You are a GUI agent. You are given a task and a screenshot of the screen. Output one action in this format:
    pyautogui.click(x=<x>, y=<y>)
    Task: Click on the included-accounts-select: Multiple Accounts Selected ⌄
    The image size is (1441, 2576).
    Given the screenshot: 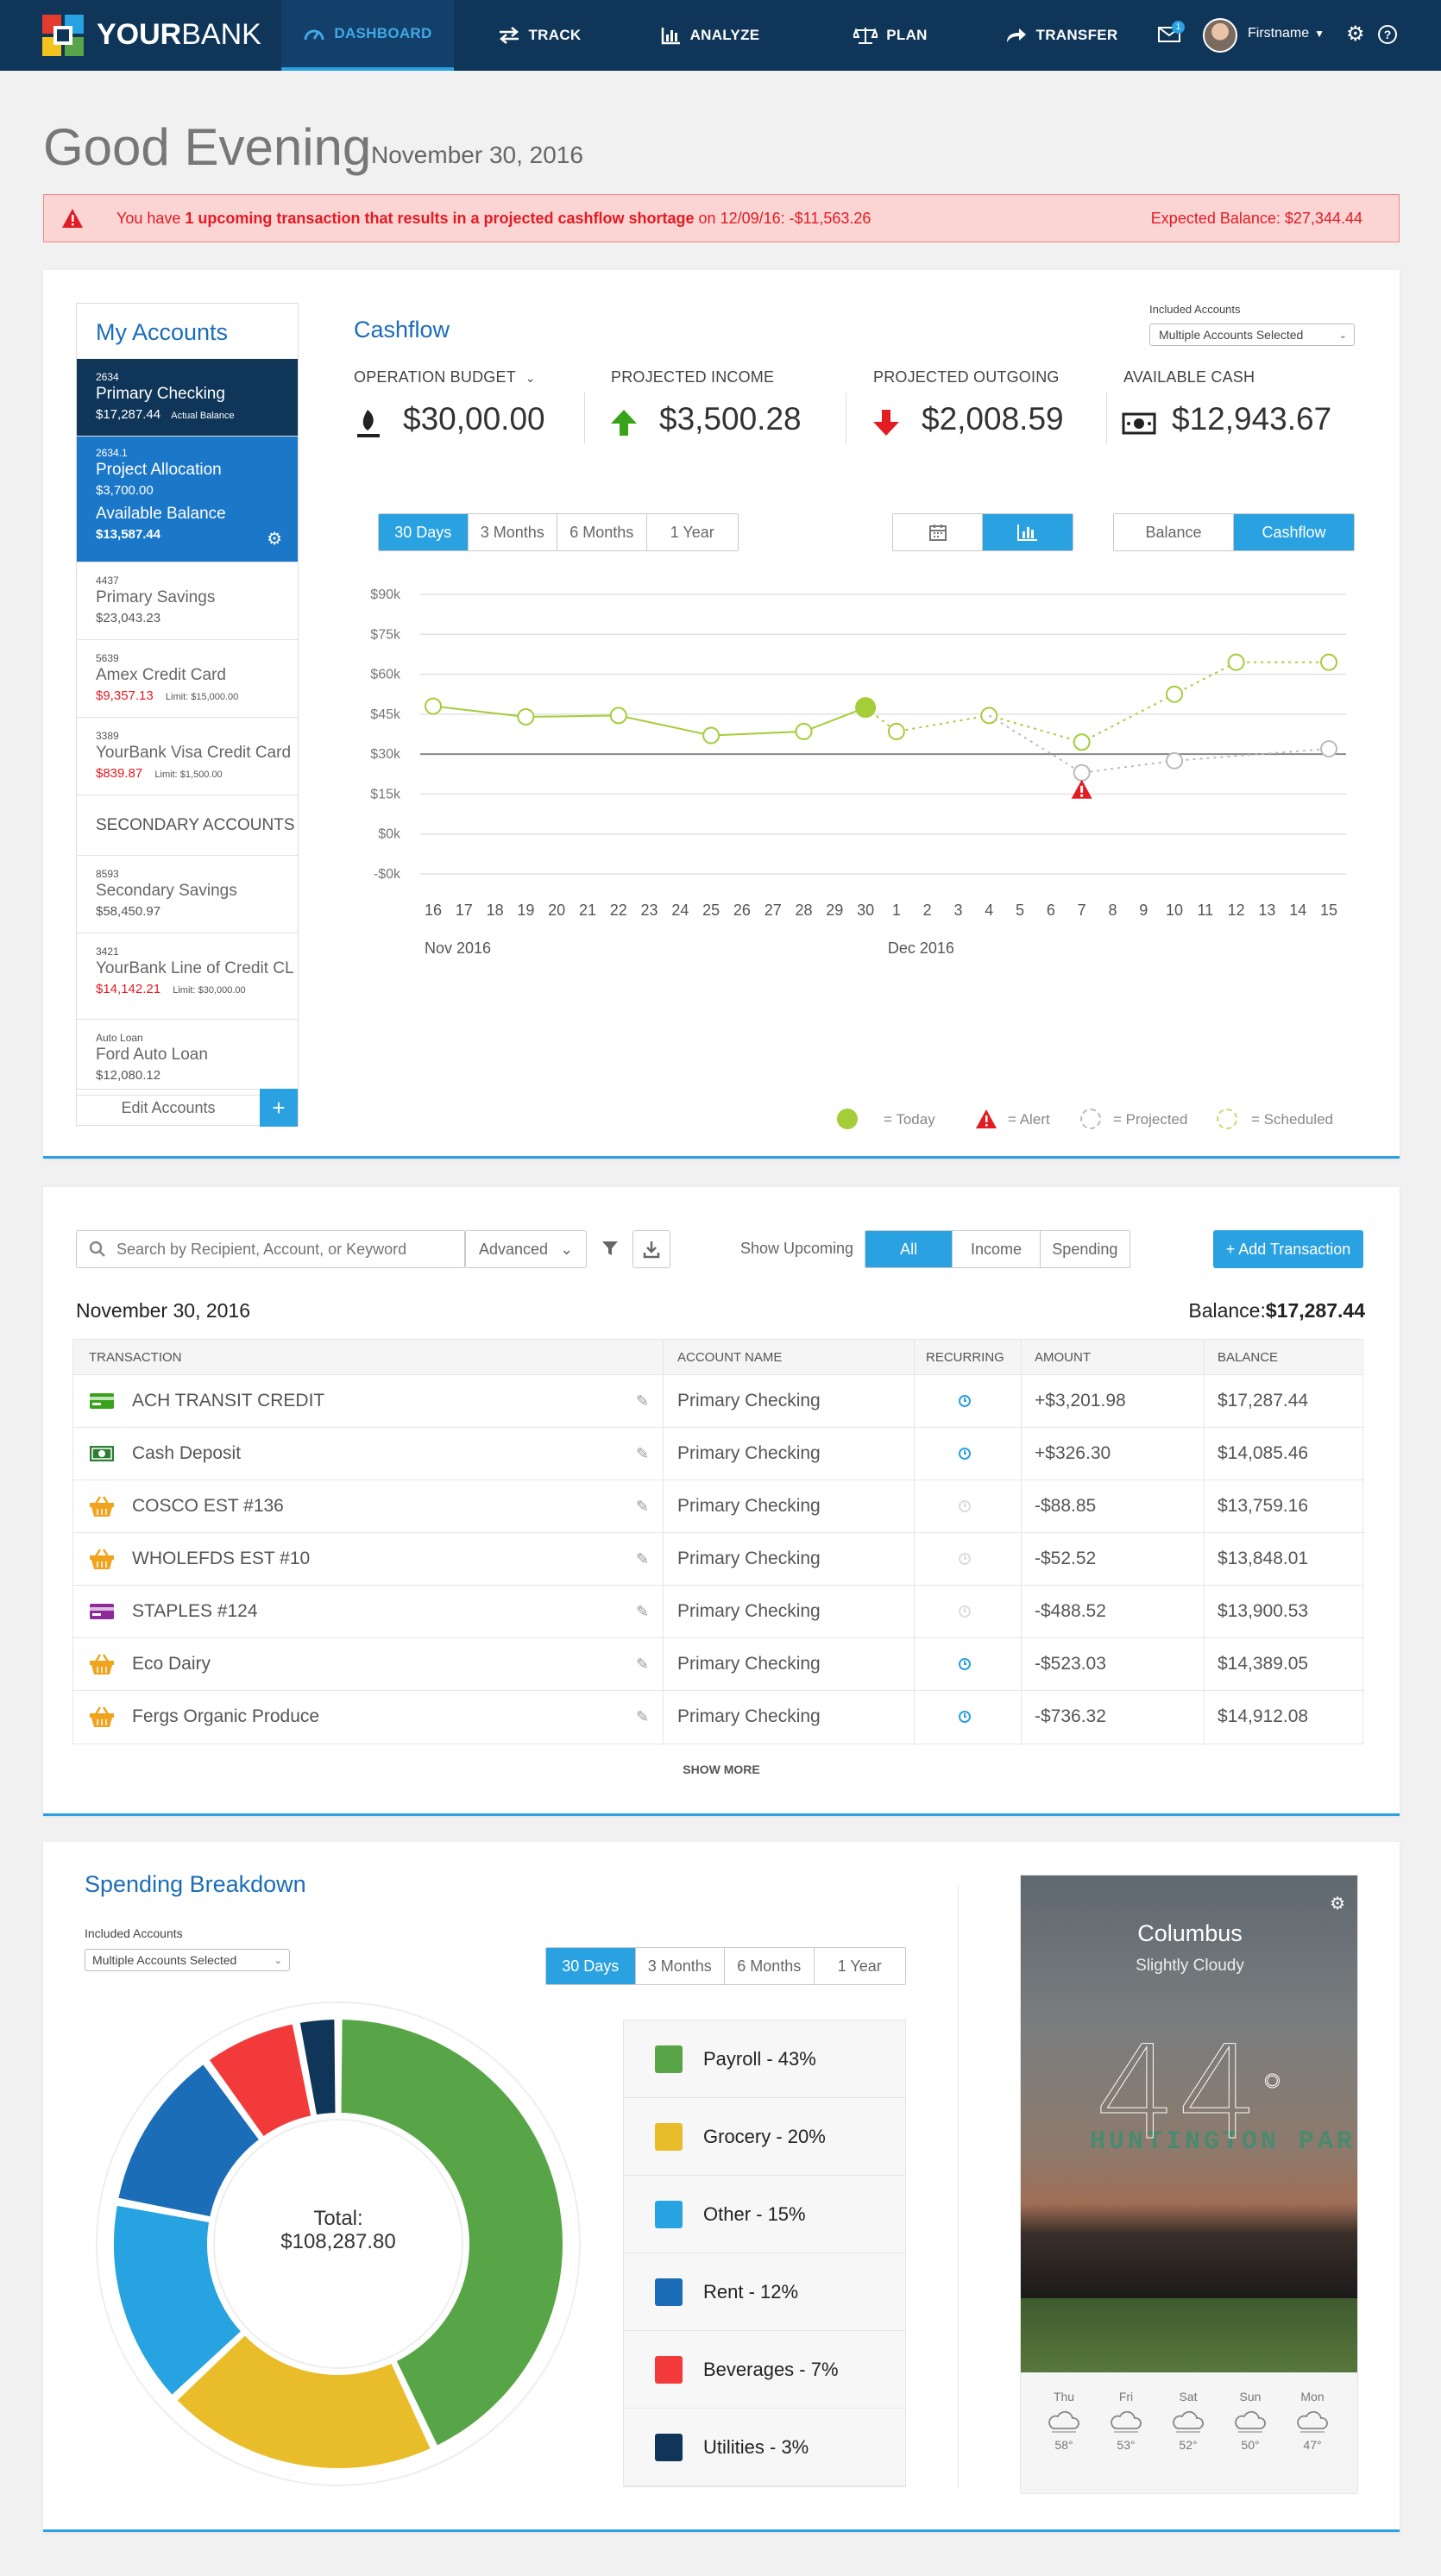 What is the action you would take?
    pyautogui.click(x=1252, y=335)
    